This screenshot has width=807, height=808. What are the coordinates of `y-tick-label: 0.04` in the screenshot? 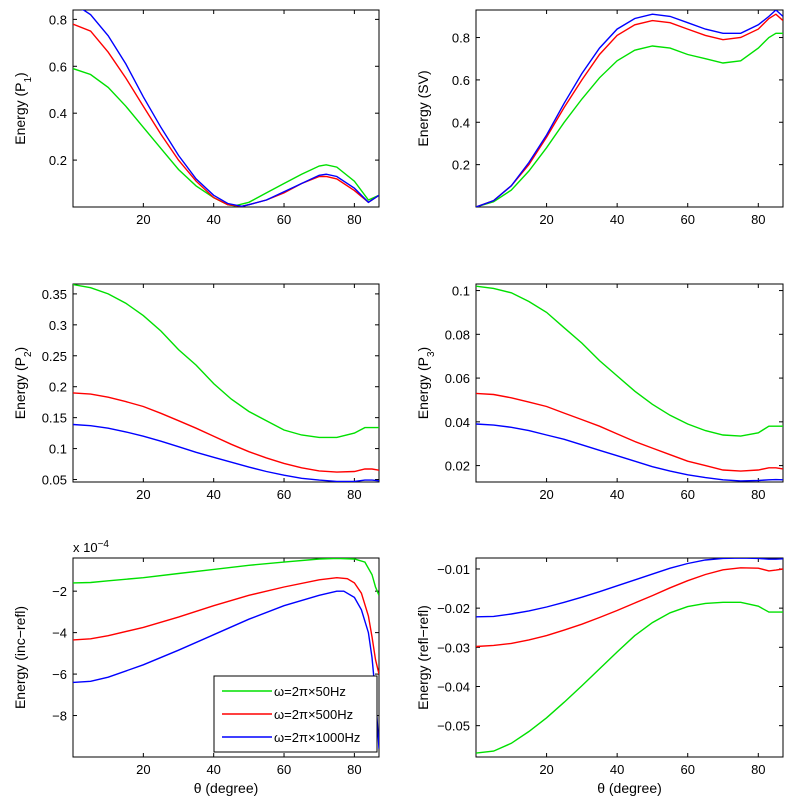 It's located at (457, 422).